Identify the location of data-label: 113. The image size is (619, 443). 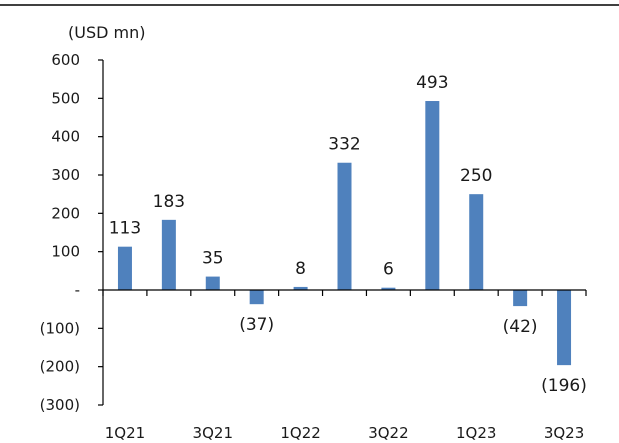
(125, 229).